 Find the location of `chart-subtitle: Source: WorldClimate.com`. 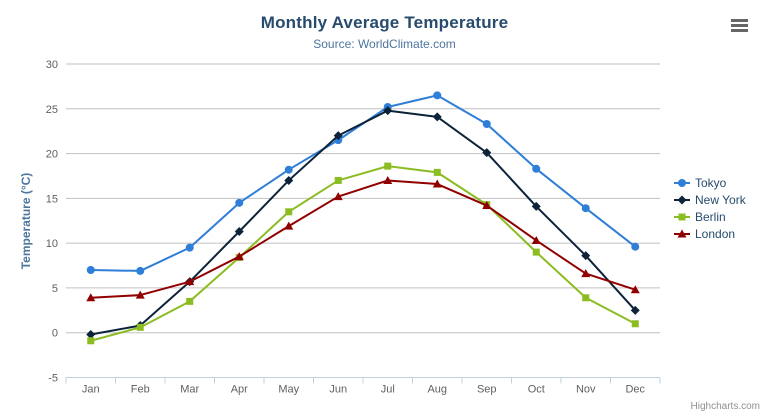

chart-subtitle: Source: WorldClimate.com is located at coordinates (384, 44).